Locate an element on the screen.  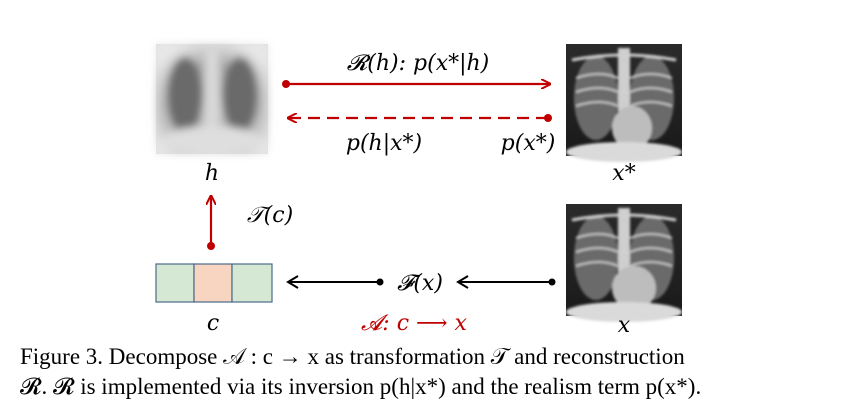
reconstruction-label: 𝓡(h): p(x*|h) is located at coordinates (418, 63).